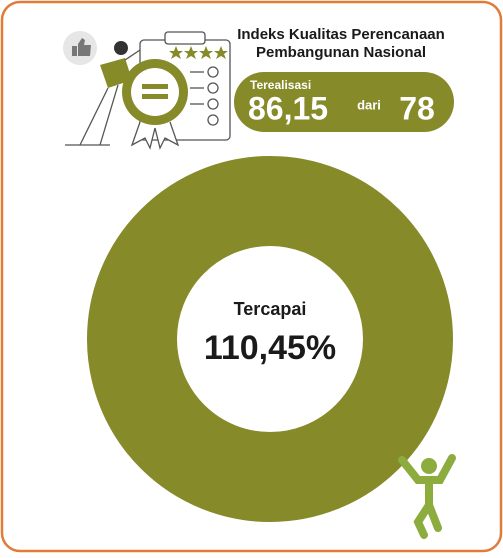  What do you see at coordinates (344, 102) in the screenshot?
I see `realization-pill` at bounding box center [344, 102].